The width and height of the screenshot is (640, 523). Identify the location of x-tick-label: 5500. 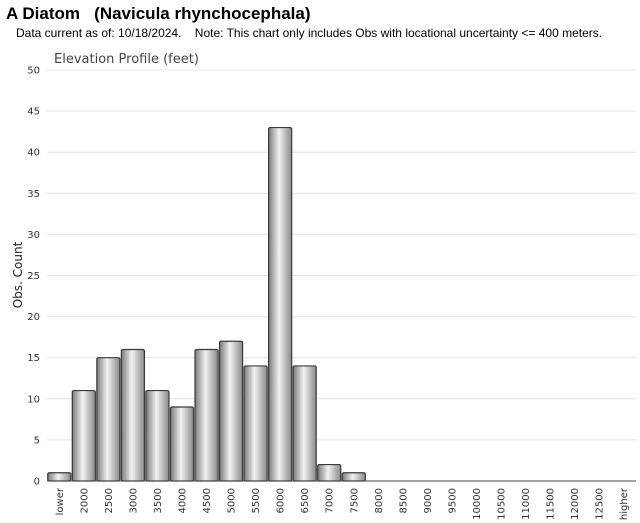
(256, 500).